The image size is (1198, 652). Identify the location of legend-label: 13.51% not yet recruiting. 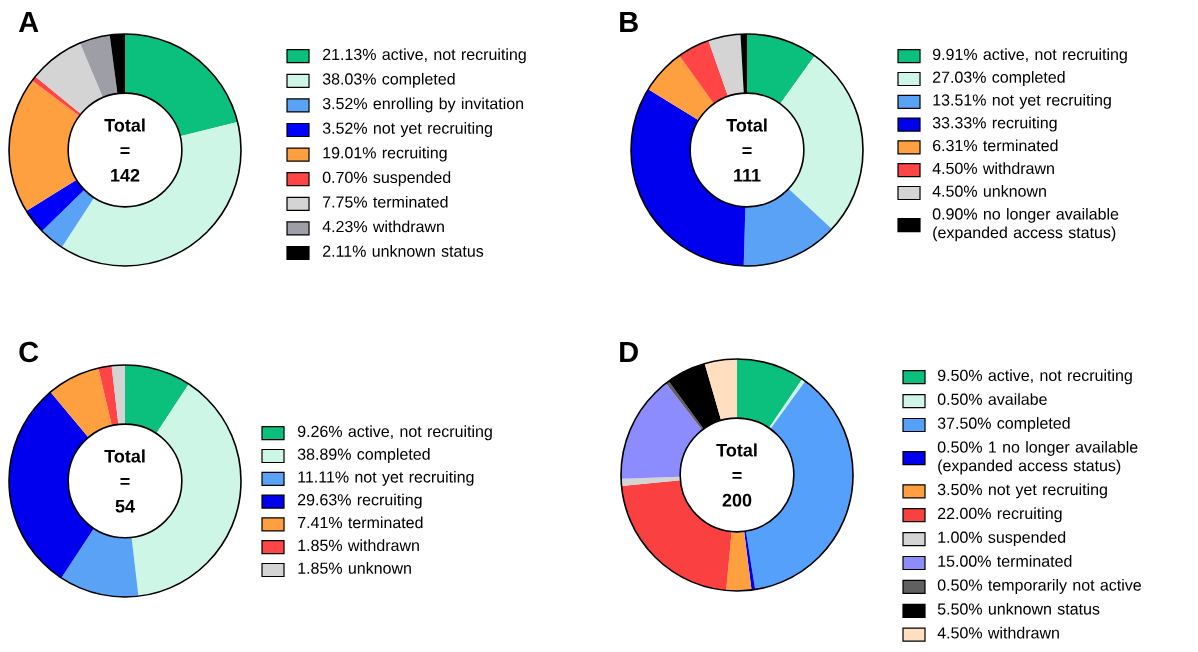
(1022, 101).